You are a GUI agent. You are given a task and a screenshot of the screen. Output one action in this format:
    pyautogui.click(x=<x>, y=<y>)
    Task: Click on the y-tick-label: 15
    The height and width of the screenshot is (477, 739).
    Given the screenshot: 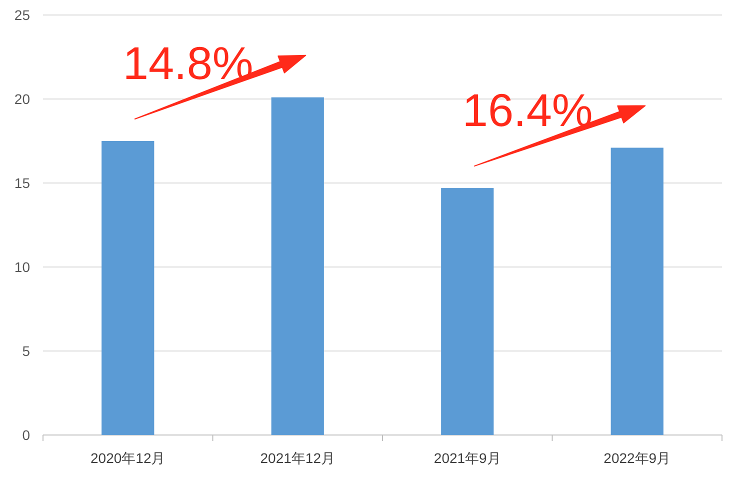 What is the action you would take?
    pyautogui.click(x=22, y=183)
    